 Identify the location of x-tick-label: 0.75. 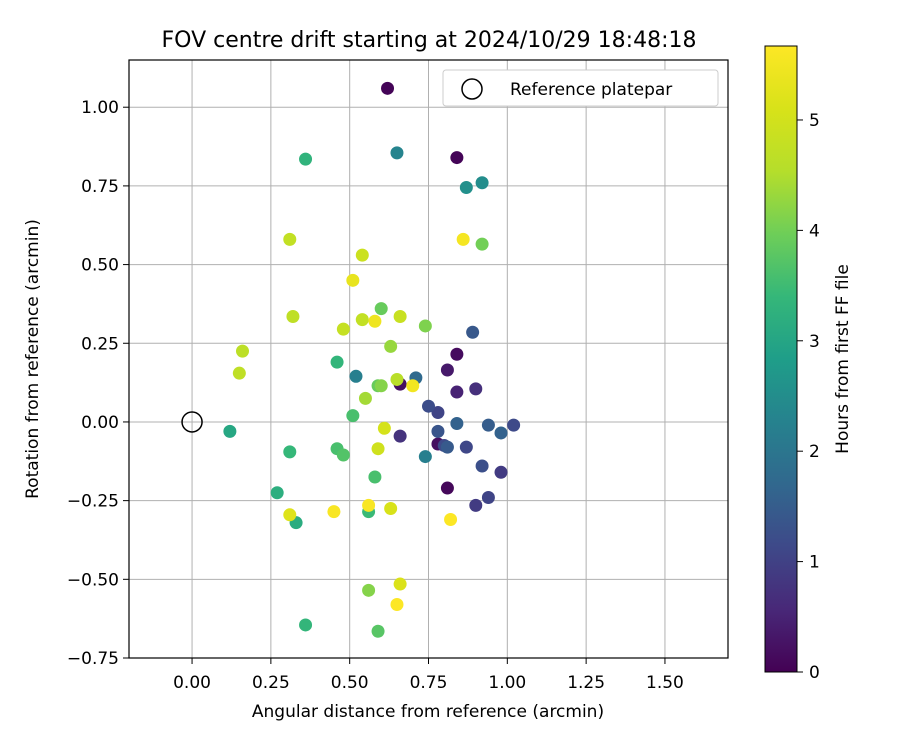
(429, 683).